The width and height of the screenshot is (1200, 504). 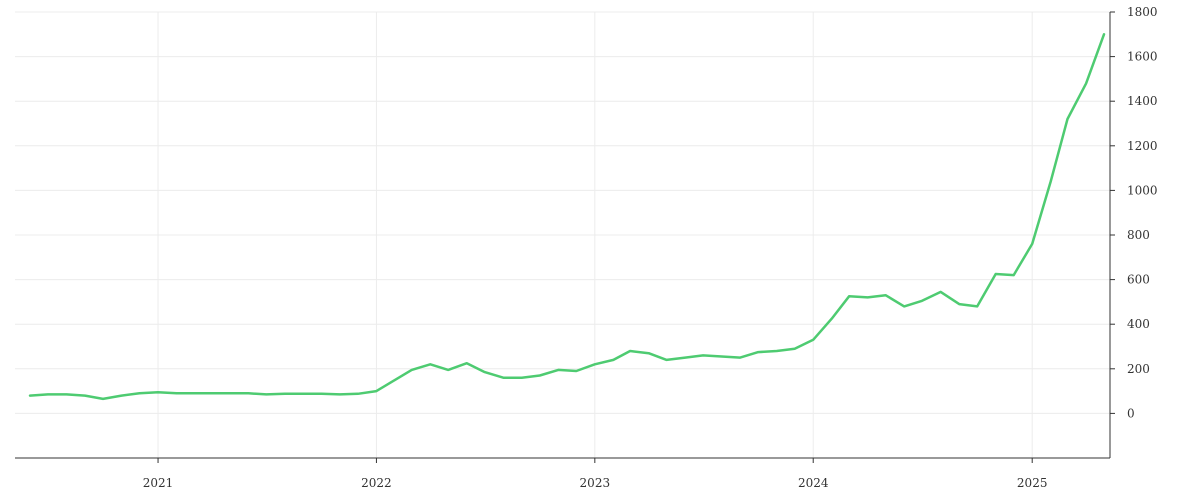 What do you see at coordinates (1142, 146) in the screenshot?
I see `y-tick-label: 1200` at bounding box center [1142, 146].